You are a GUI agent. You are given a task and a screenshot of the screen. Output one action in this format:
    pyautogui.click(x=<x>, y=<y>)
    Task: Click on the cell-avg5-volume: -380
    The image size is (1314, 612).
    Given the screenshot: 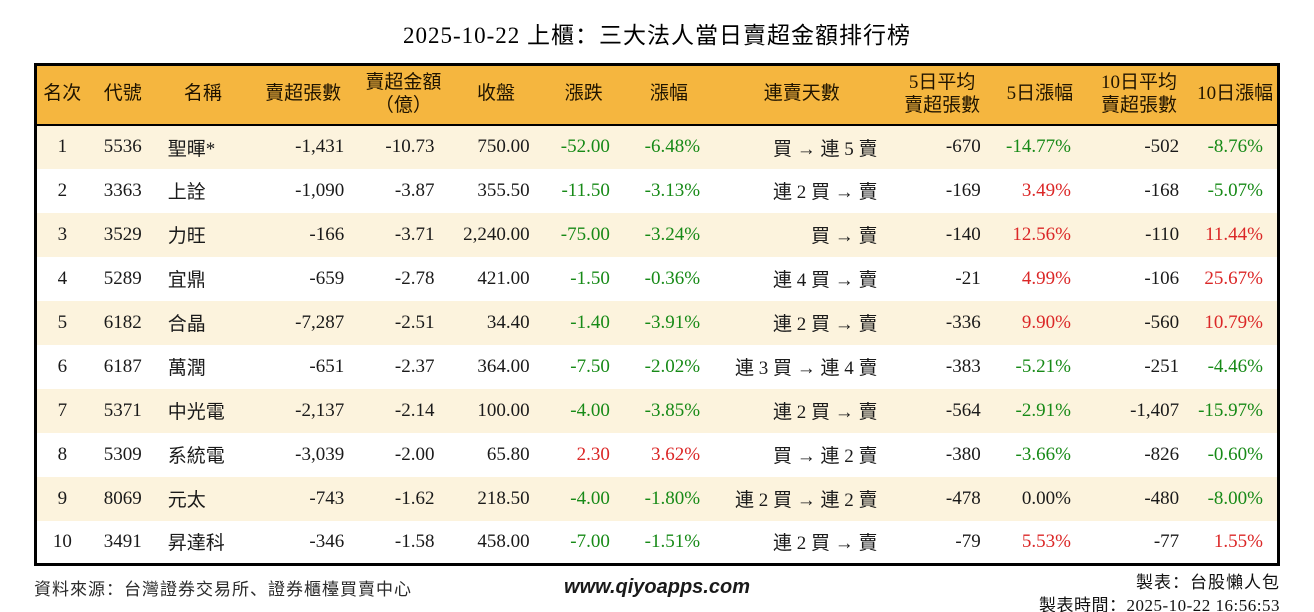 What is the action you would take?
    pyautogui.click(x=963, y=454)
    